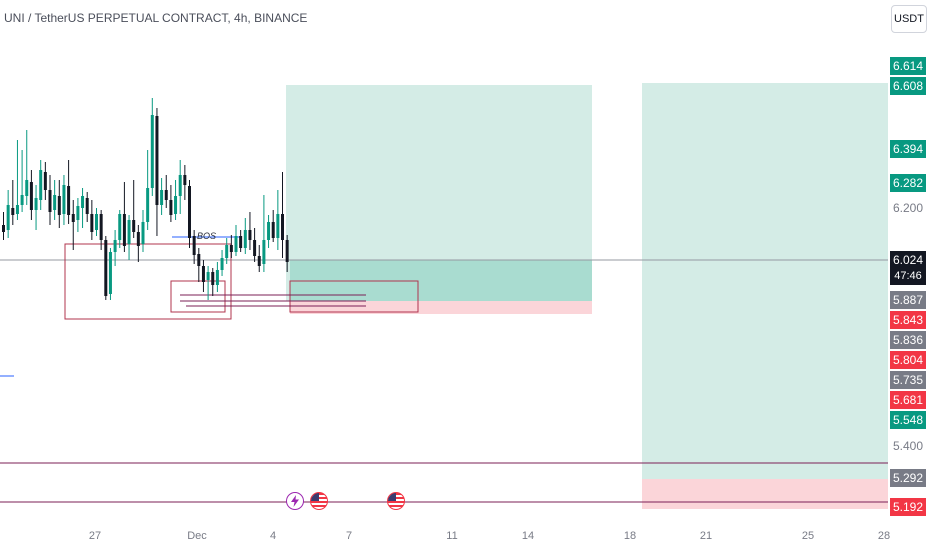 The height and width of the screenshot is (550, 932). I want to click on lightning-icon, so click(295, 501).